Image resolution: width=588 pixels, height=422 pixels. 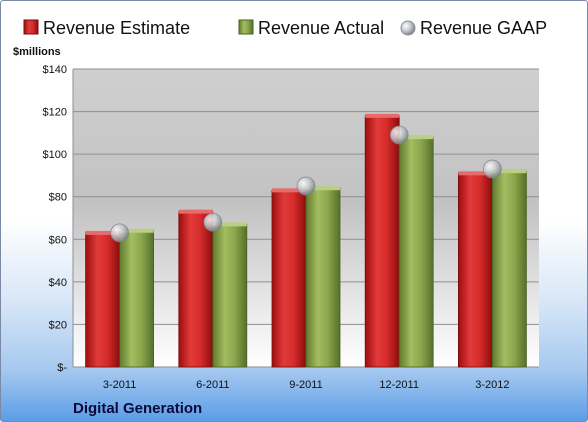 What do you see at coordinates (137, 408) in the screenshot?
I see `company-name: Digital Generation` at bounding box center [137, 408].